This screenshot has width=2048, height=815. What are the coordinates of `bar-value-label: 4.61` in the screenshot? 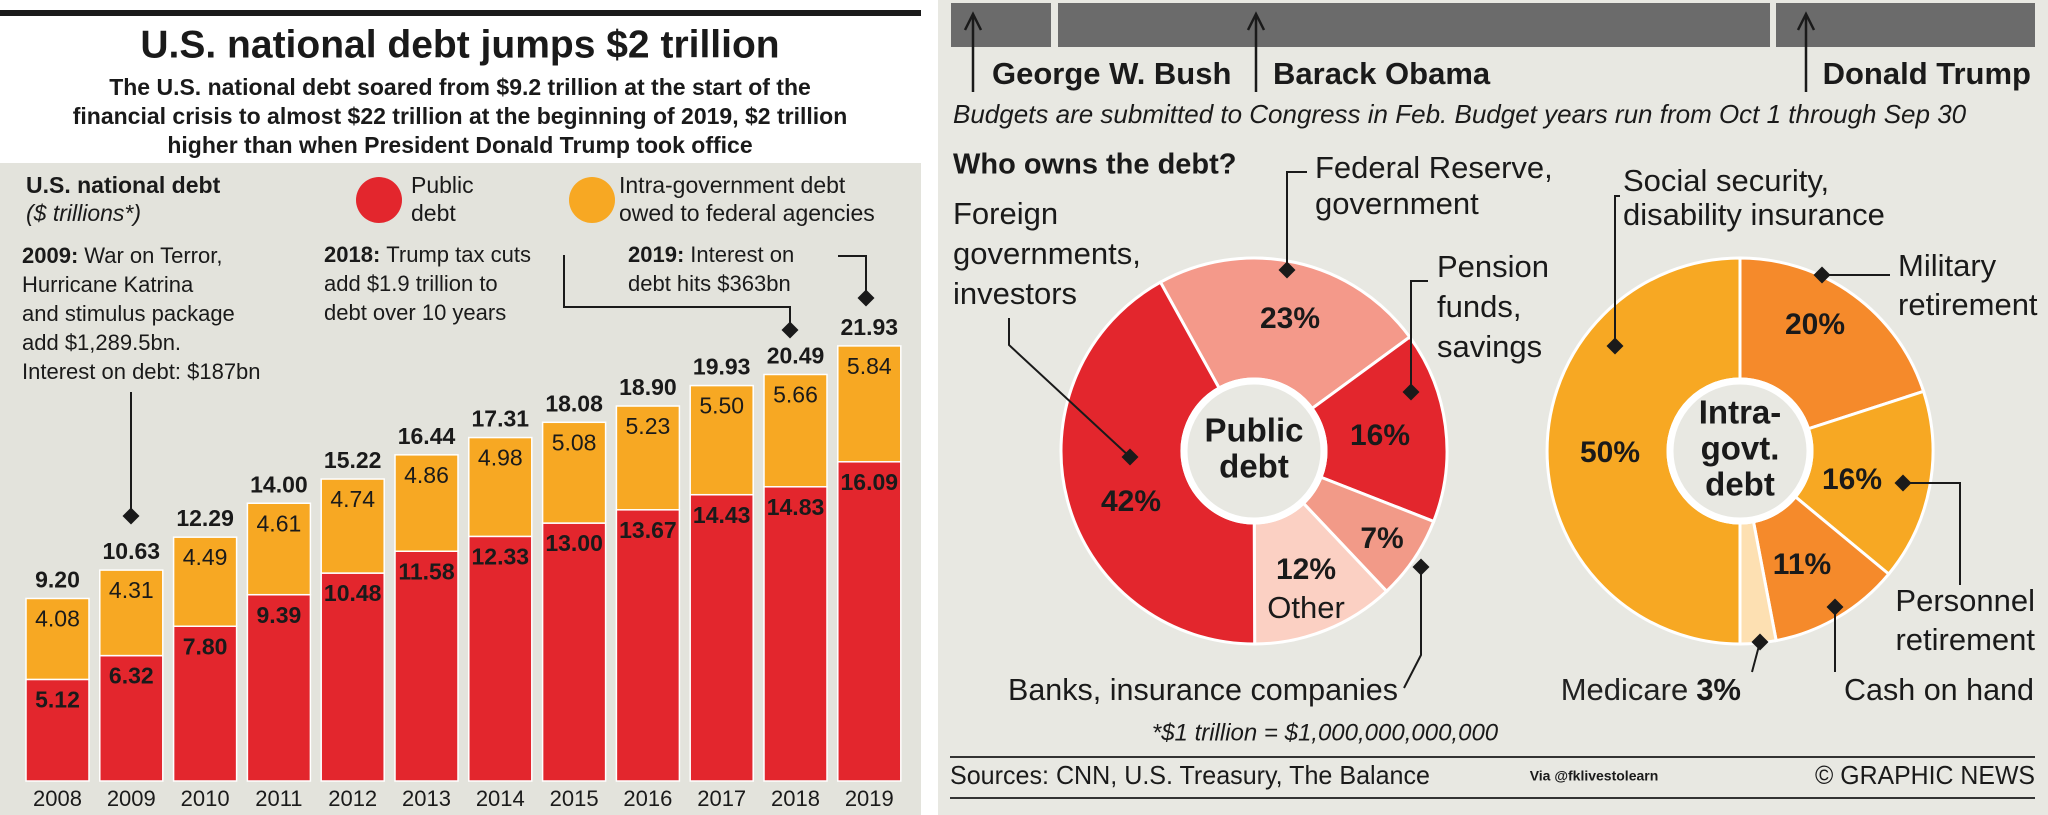 It's located at (279, 523).